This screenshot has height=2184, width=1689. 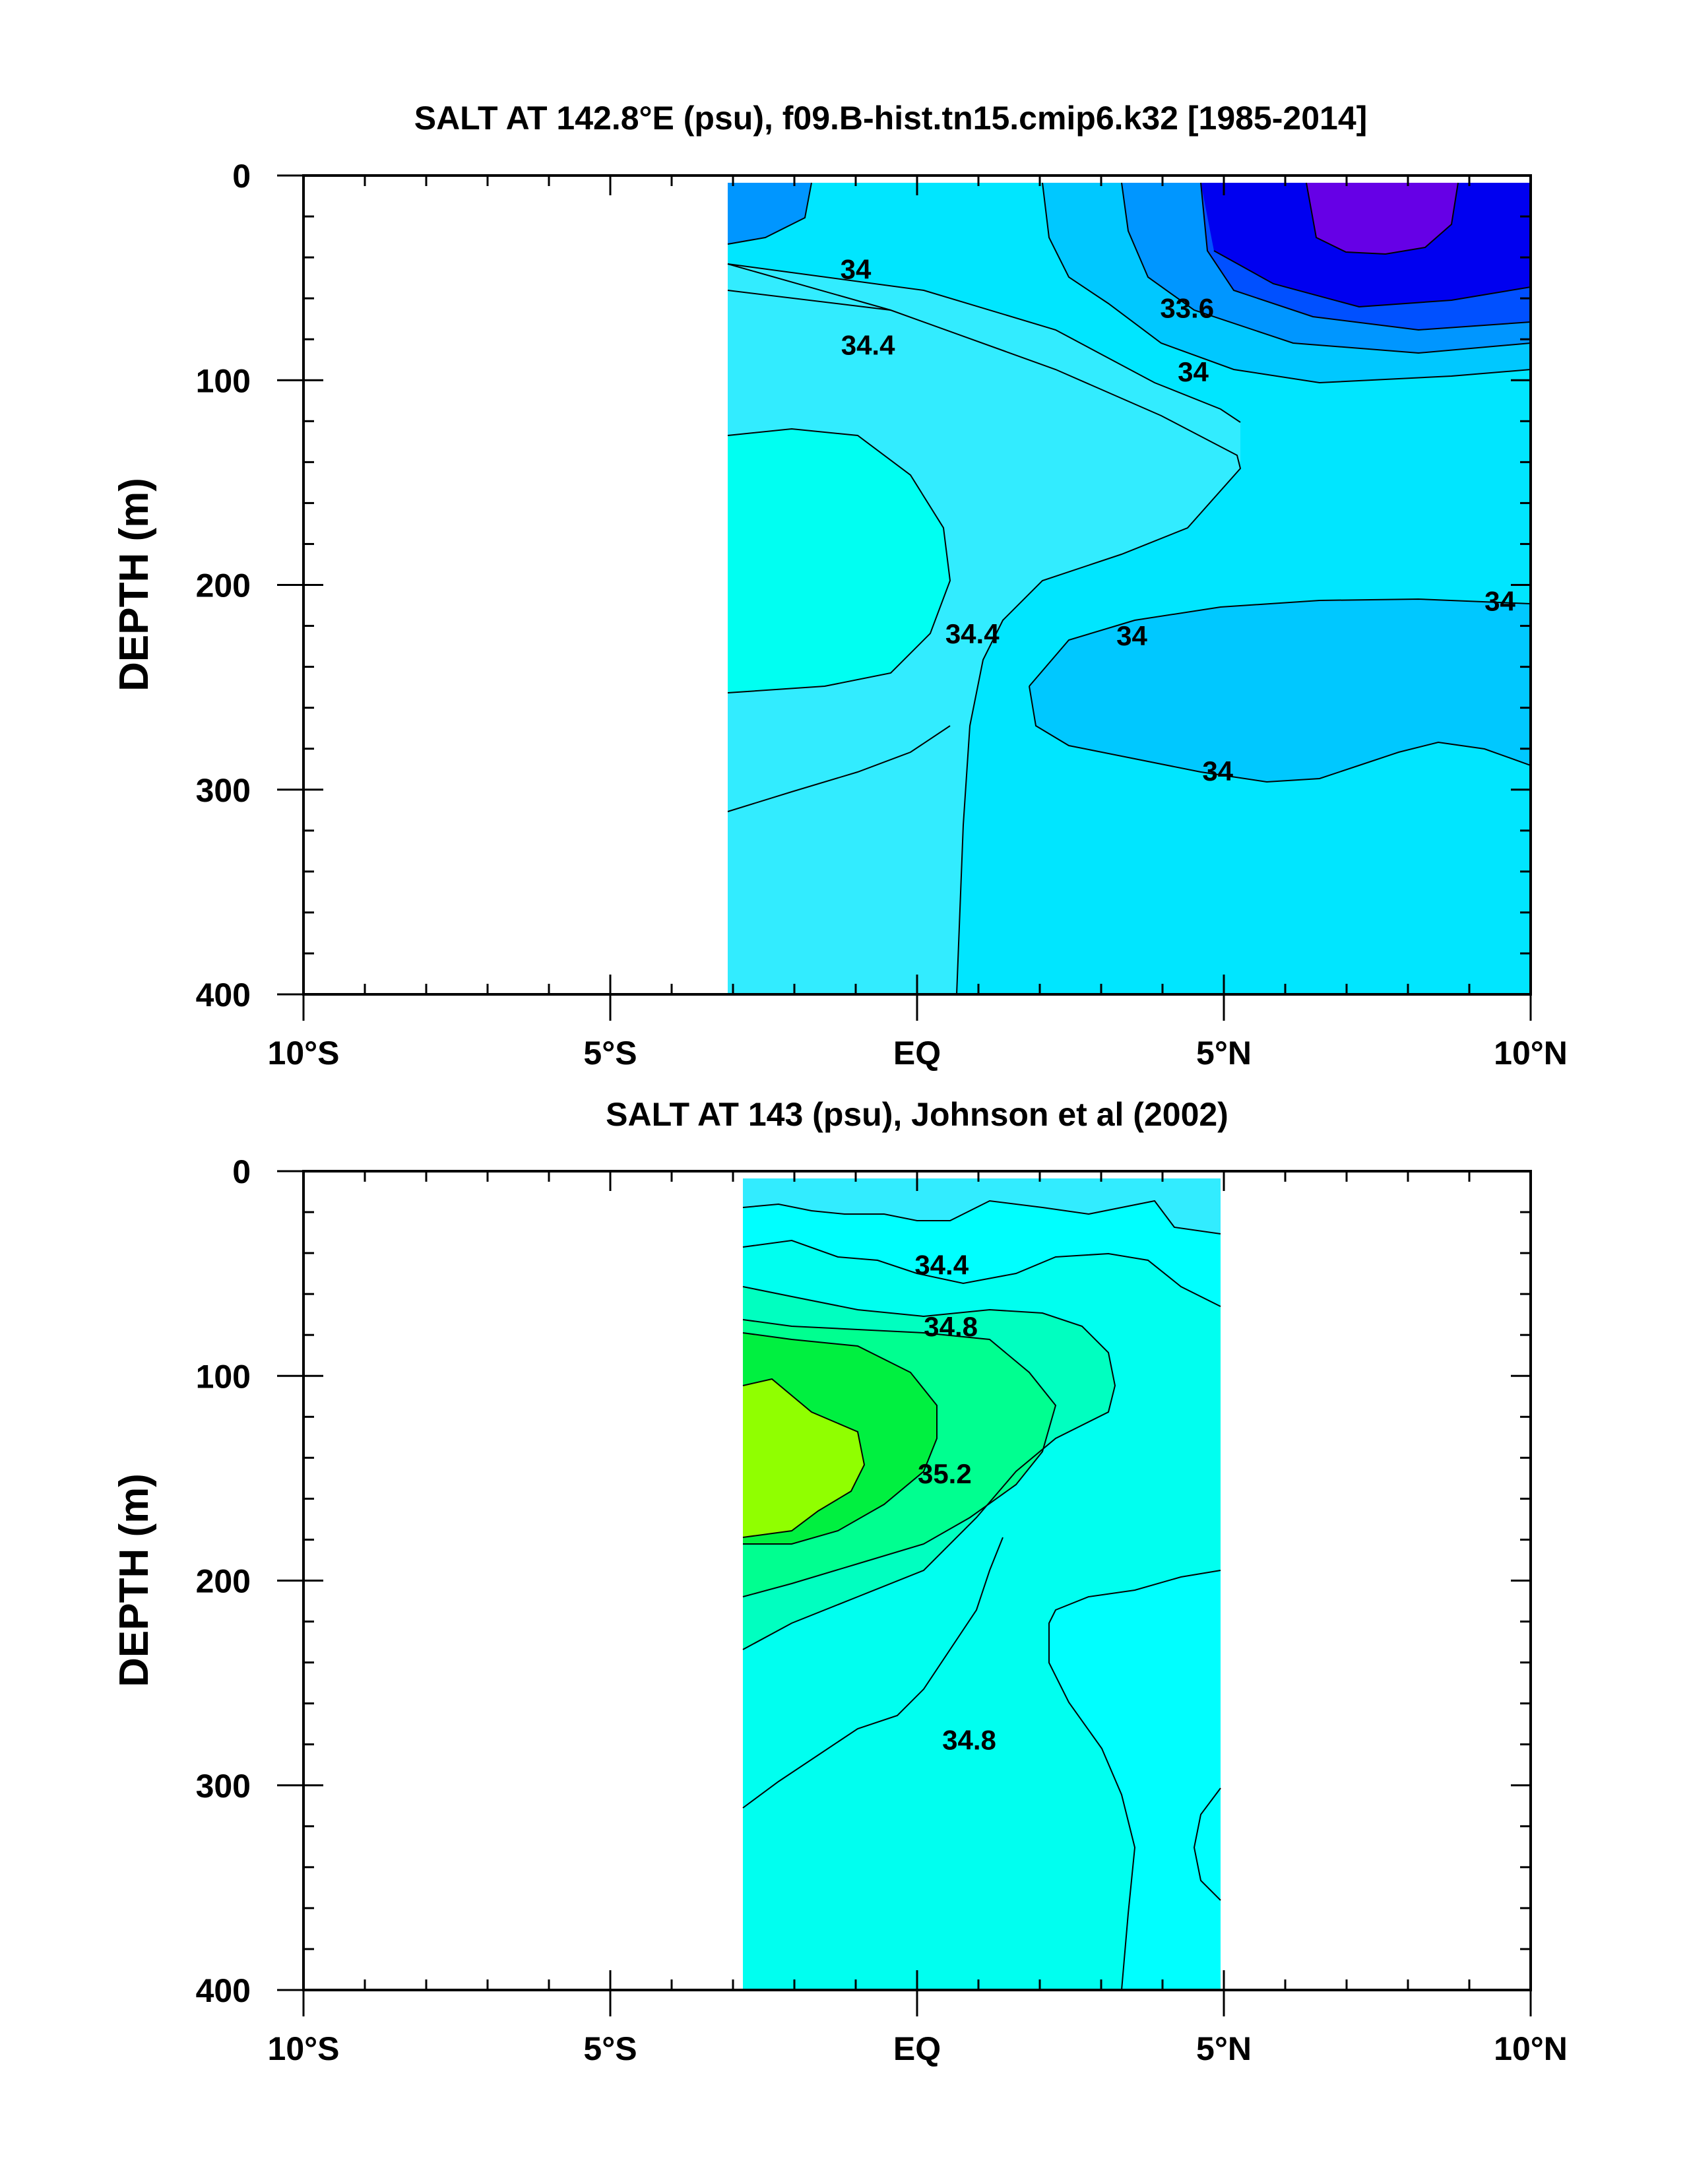 I want to click on panel-title: SALT AT 143 (psu), Johnson et al (2002), so click(x=917, y=1114).